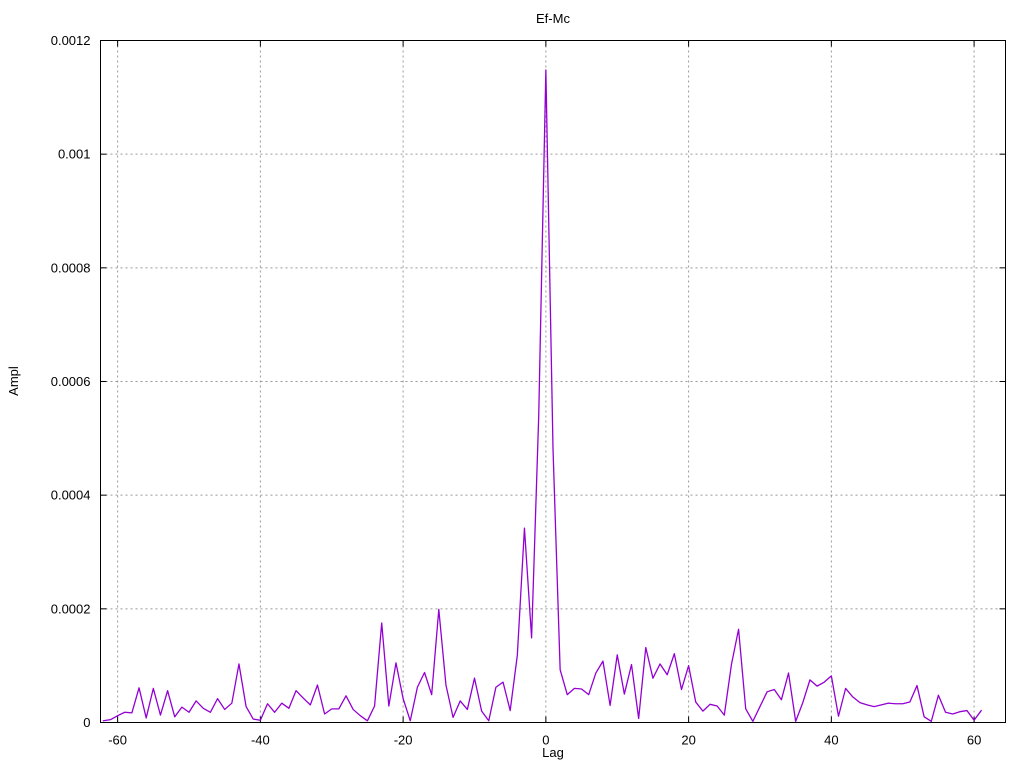  I want to click on x-tick-label: -20, so click(403, 740).